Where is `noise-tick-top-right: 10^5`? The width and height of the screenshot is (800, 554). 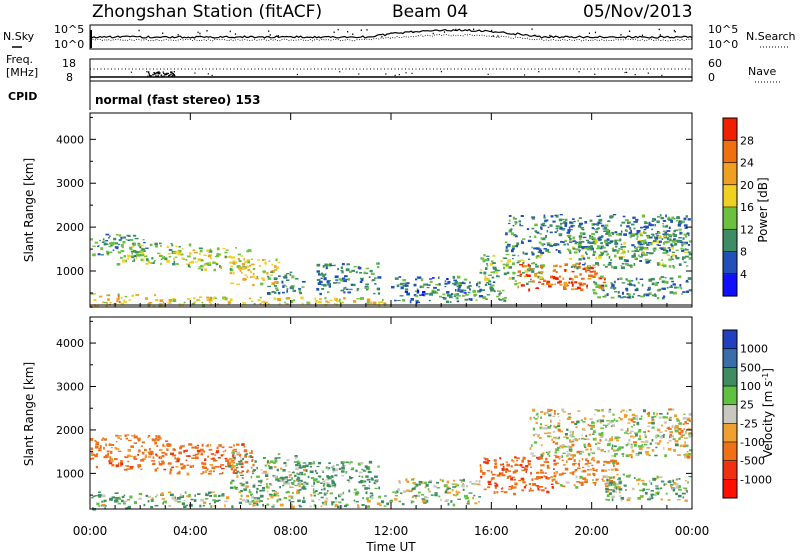 noise-tick-top-right: 10^5 is located at coordinates (723, 29).